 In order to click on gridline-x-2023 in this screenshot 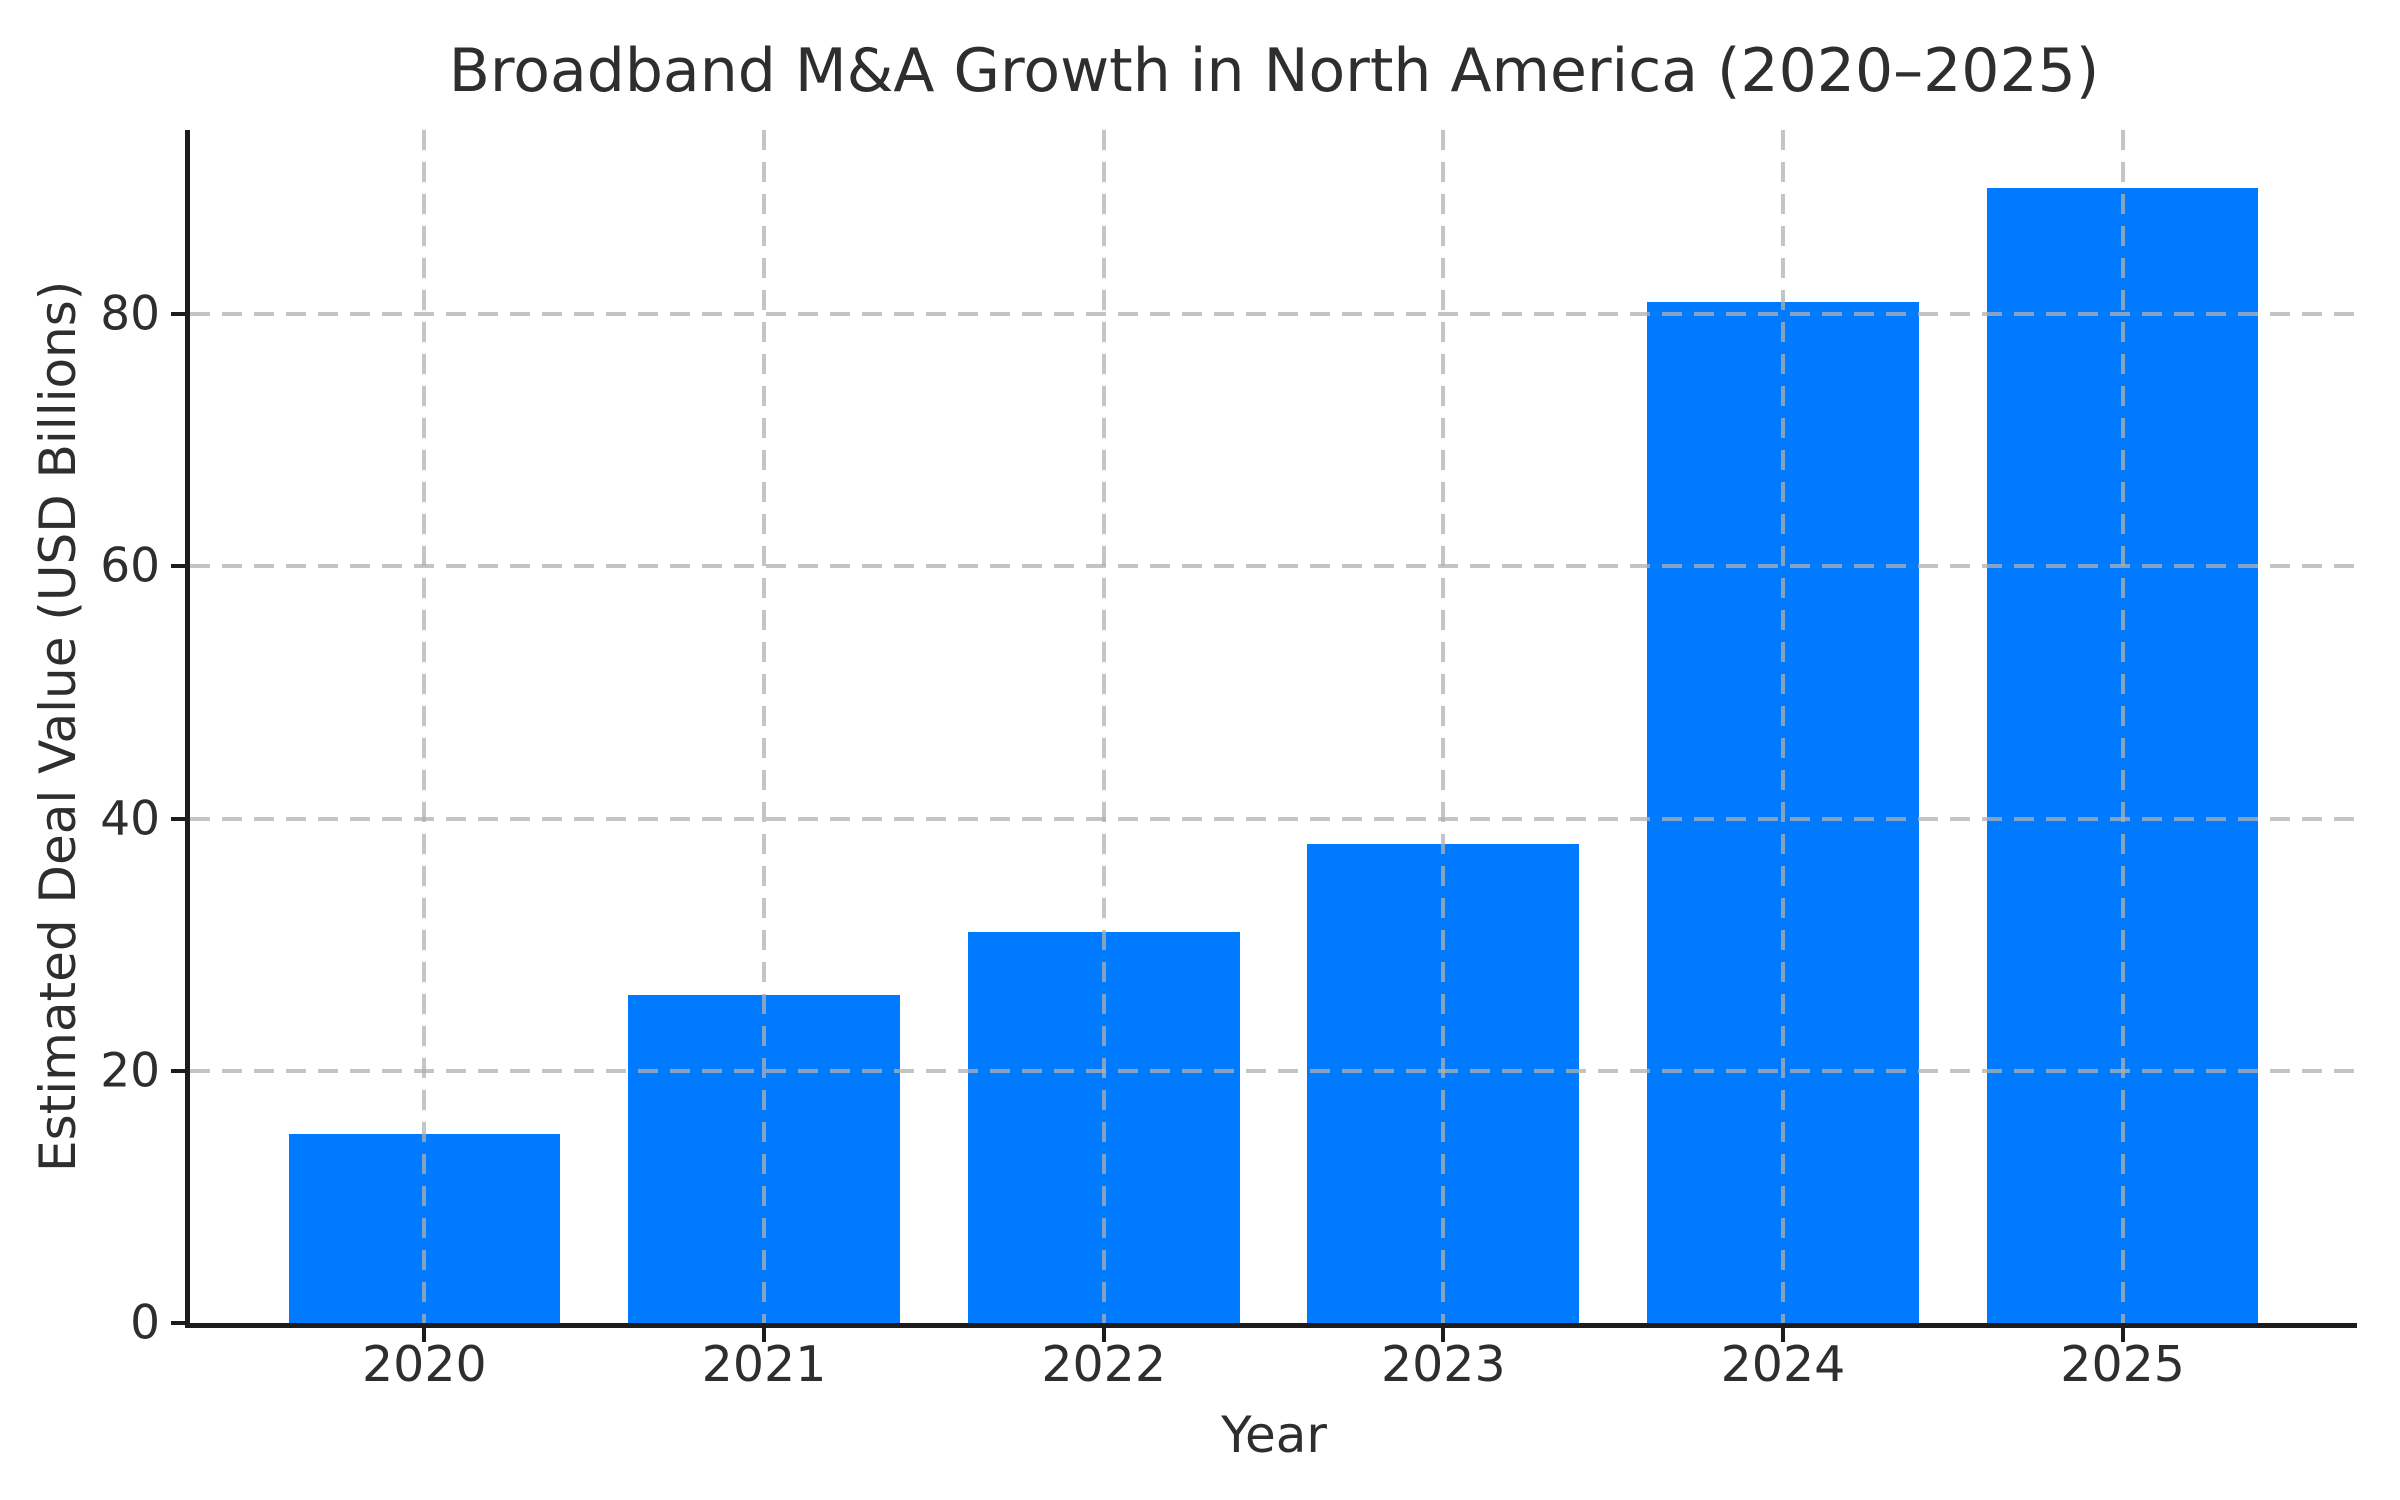, I will do `click(1443, 726)`.